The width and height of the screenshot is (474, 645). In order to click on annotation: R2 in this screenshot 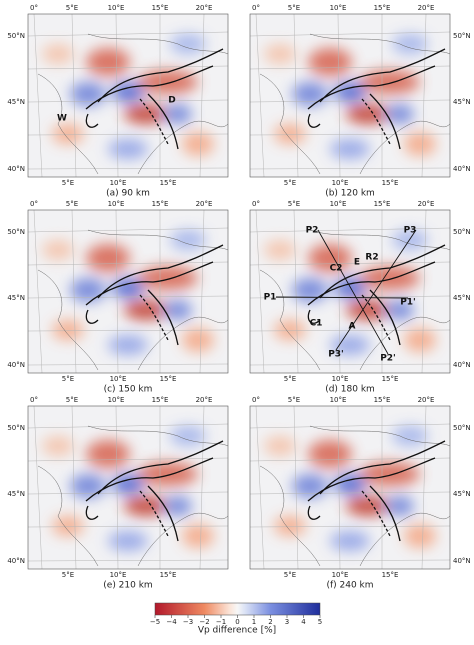, I will do `click(371, 258)`.